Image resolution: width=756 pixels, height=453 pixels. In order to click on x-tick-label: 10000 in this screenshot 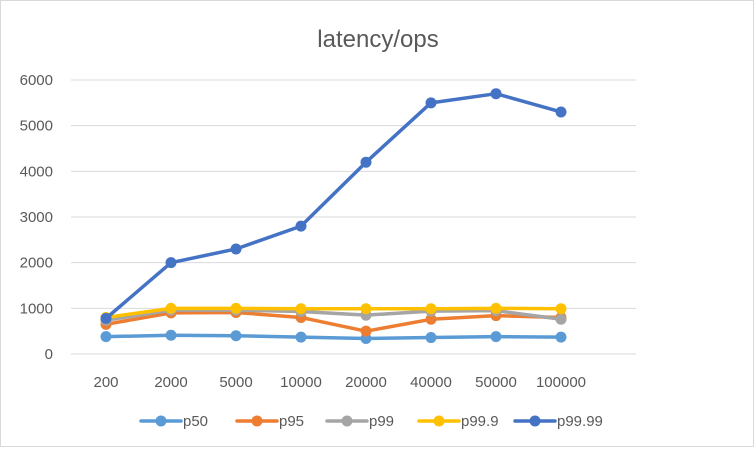, I will do `click(301, 382)`.